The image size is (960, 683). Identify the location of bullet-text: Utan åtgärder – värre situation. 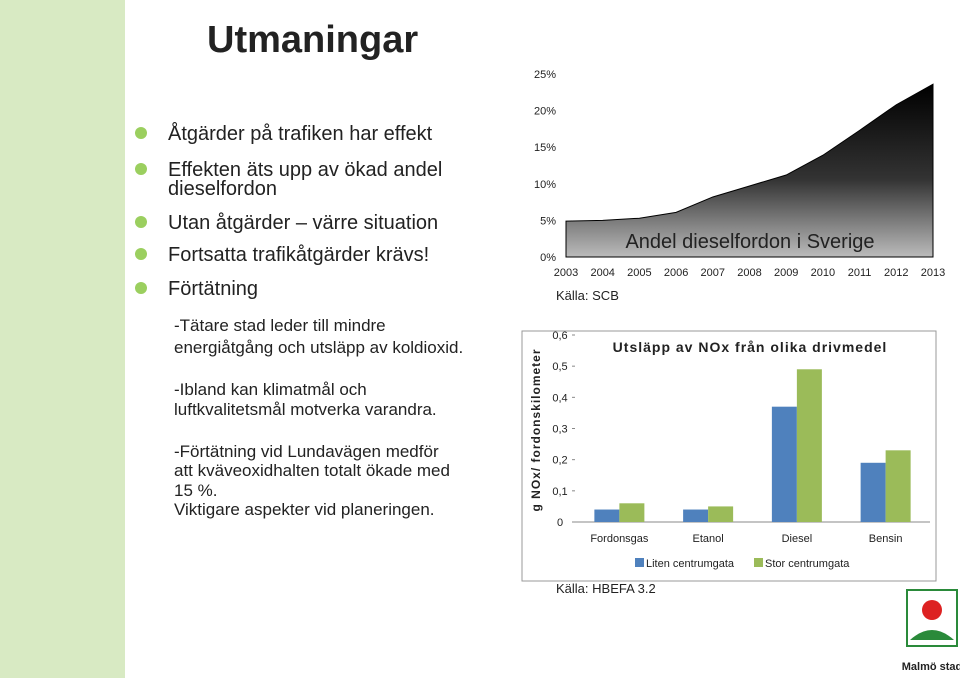
(303, 223).